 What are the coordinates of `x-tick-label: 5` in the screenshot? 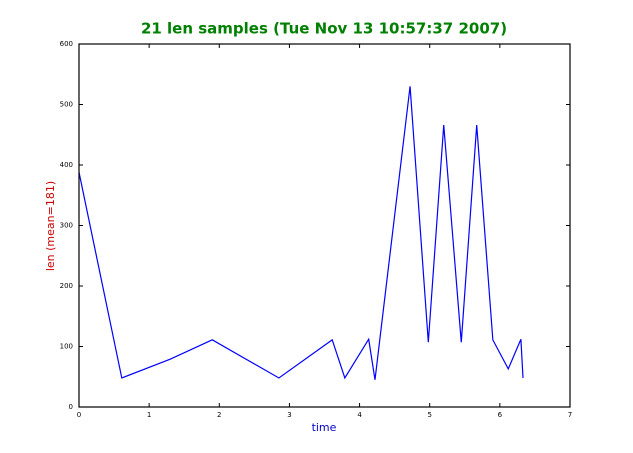 It's located at (429, 415).